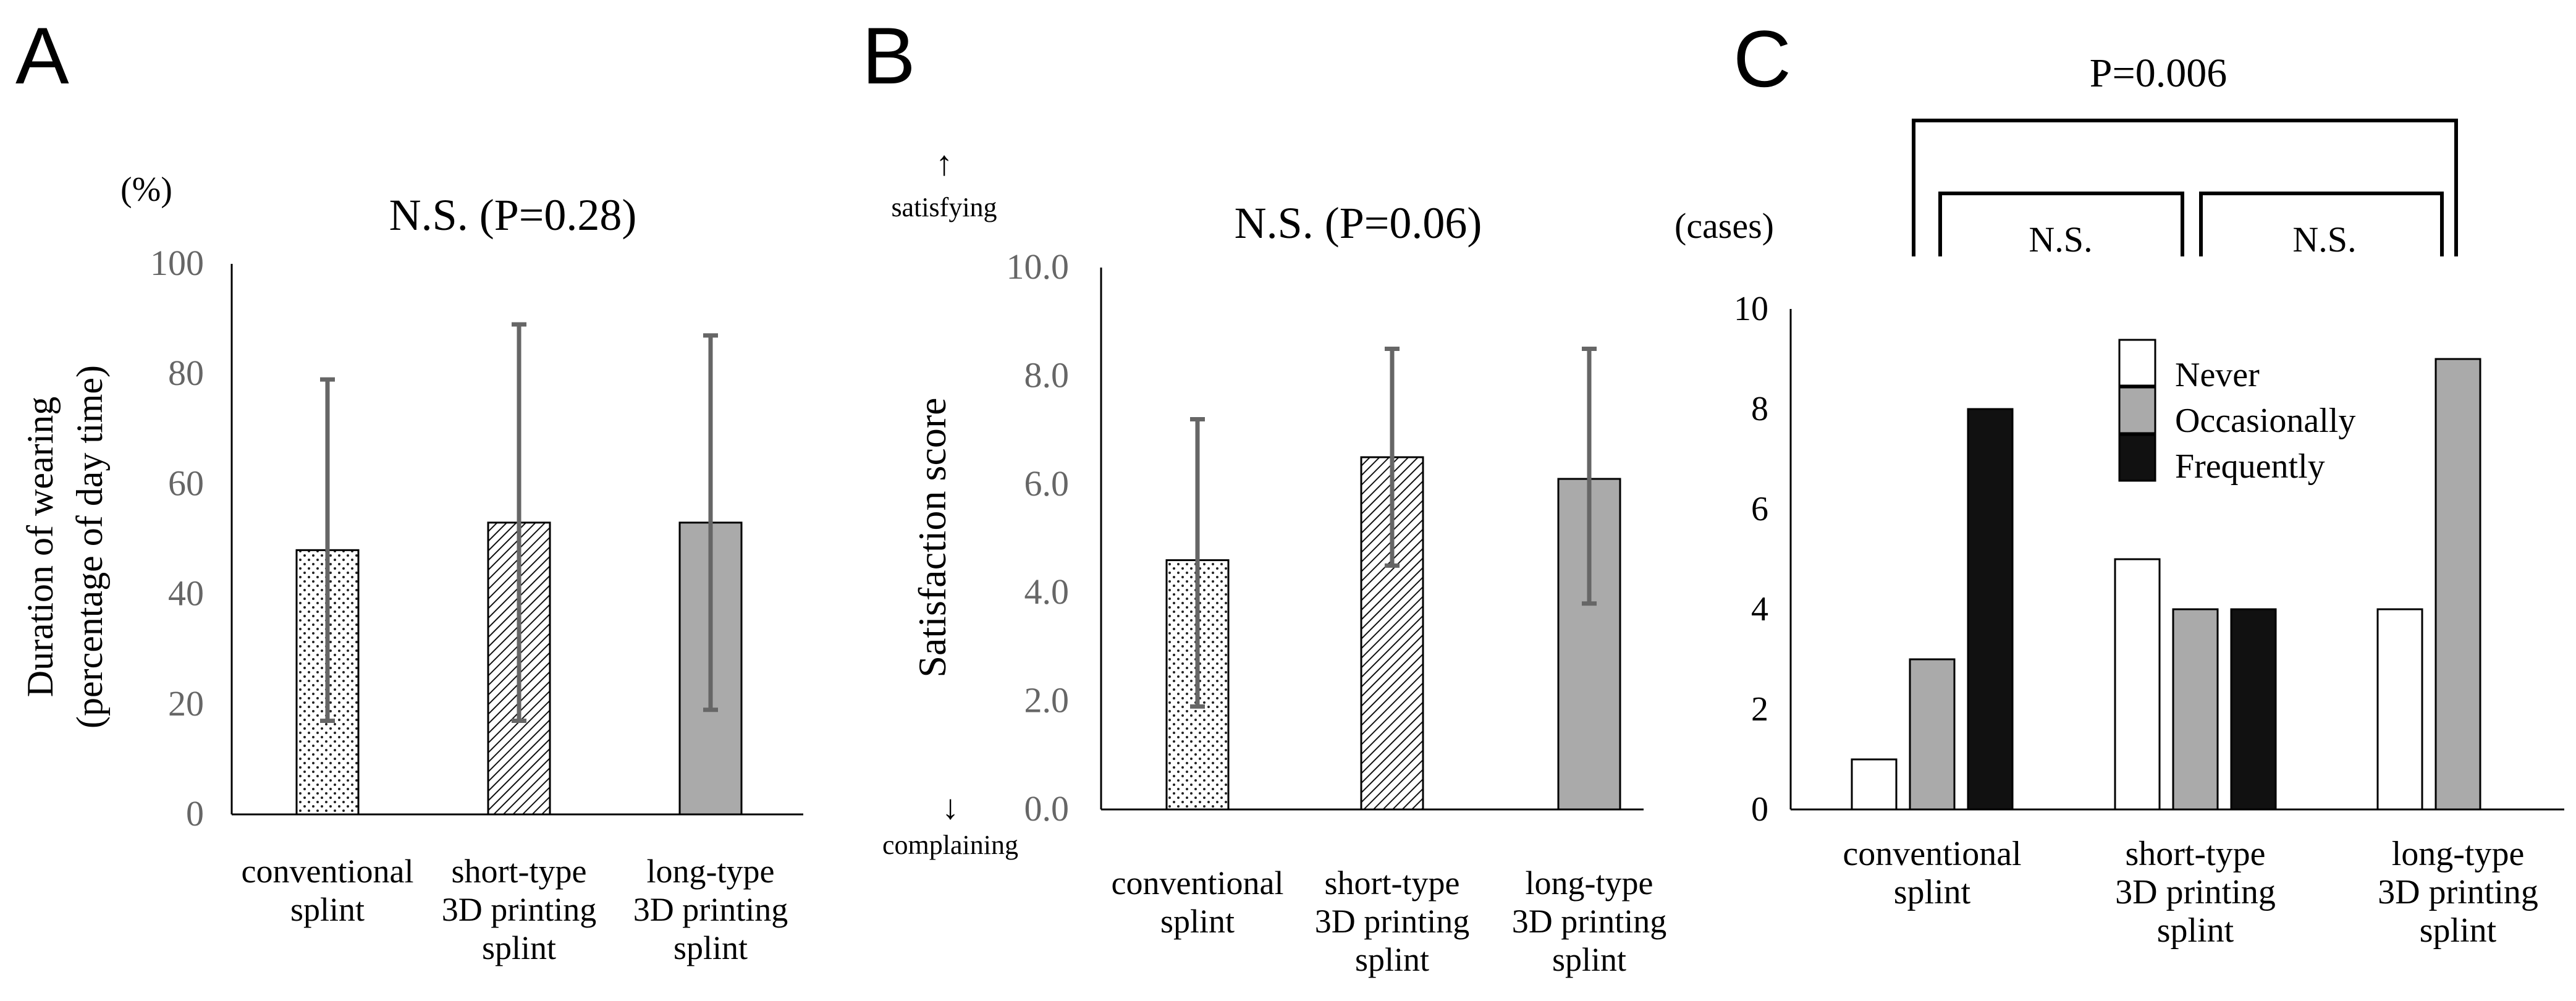 This screenshot has height=1001, width=2576. Describe the element at coordinates (42, 56) in the screenshot. I see `panel-a-label: A` at that location.